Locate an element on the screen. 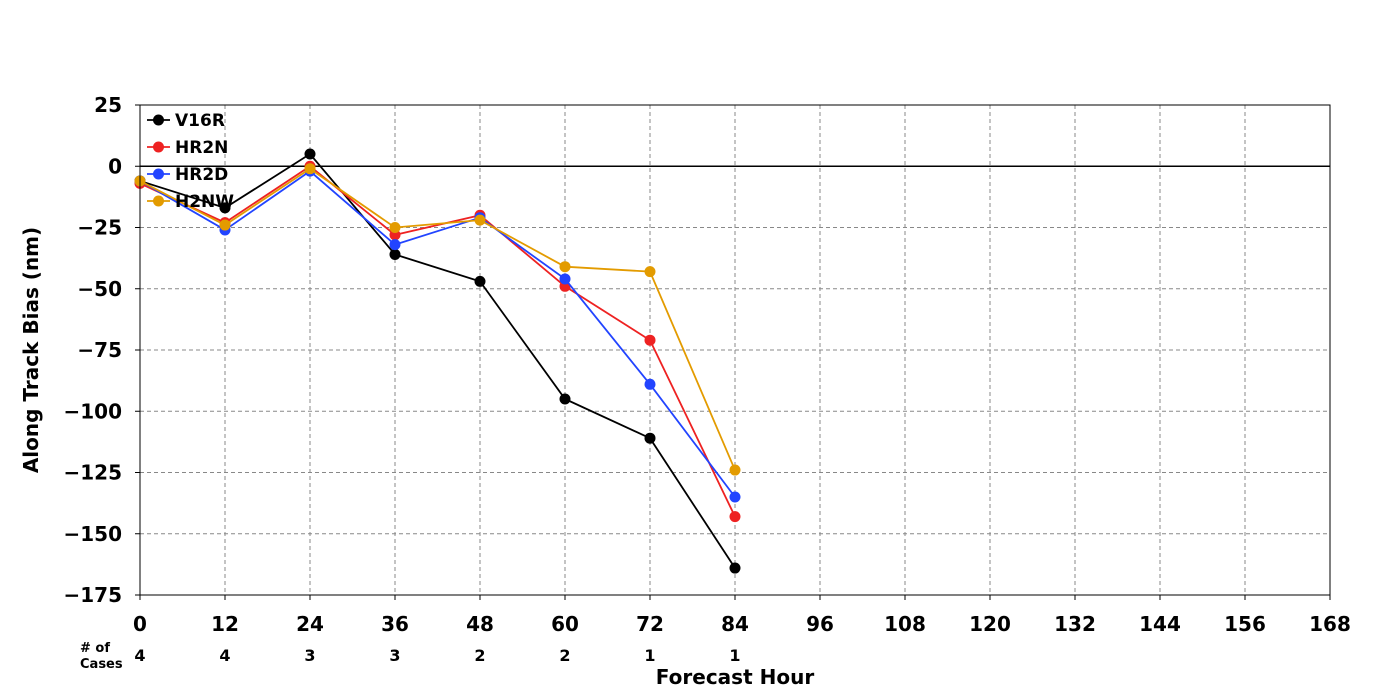  y-tick-label: −125 is located at coordinates (92, 473).